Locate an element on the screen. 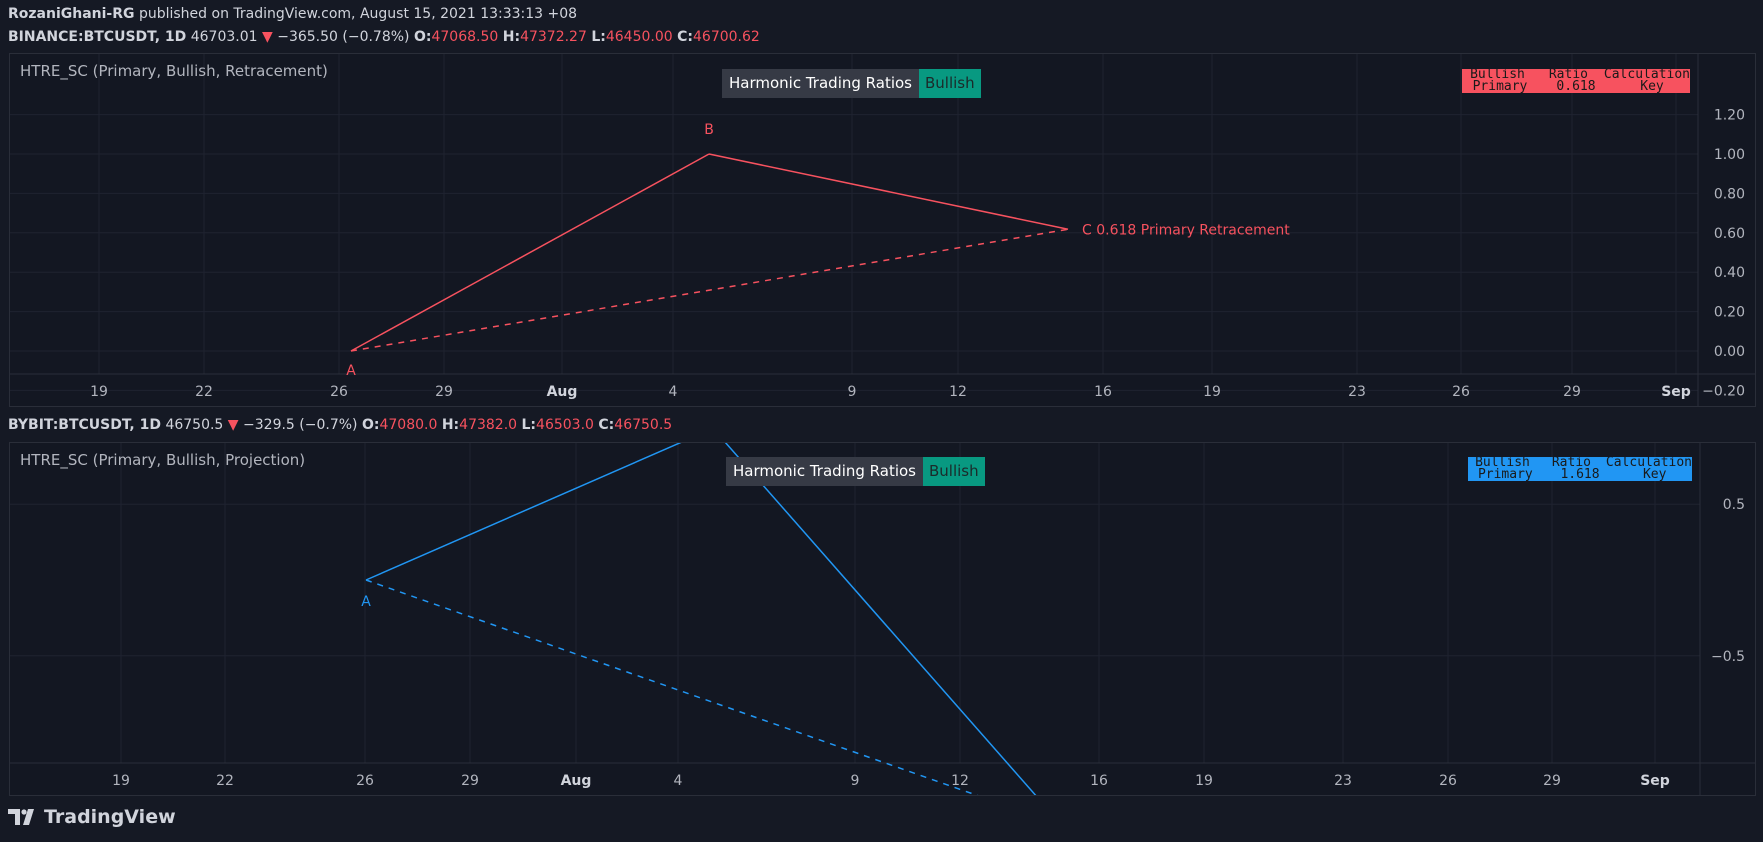  low-value: 46503.0 is located at coordinates (565, 425).